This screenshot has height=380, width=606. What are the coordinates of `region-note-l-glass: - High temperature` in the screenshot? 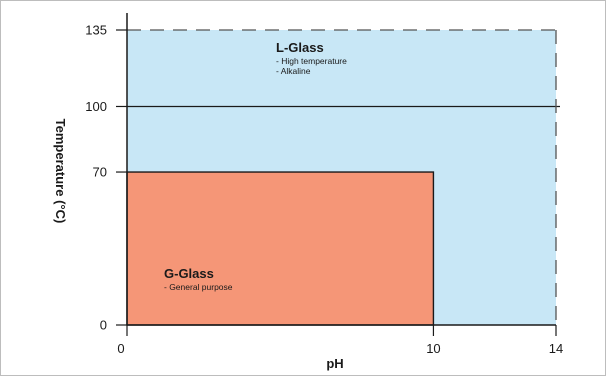 It's located at (311, 61).